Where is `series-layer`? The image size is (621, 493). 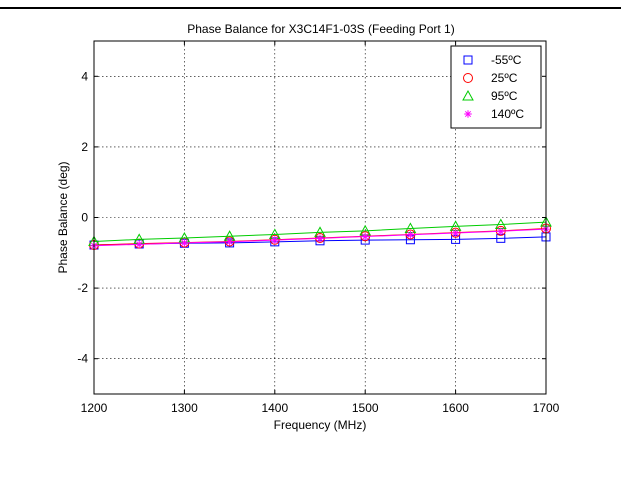
series-layer is located at coordinates (320, 233).